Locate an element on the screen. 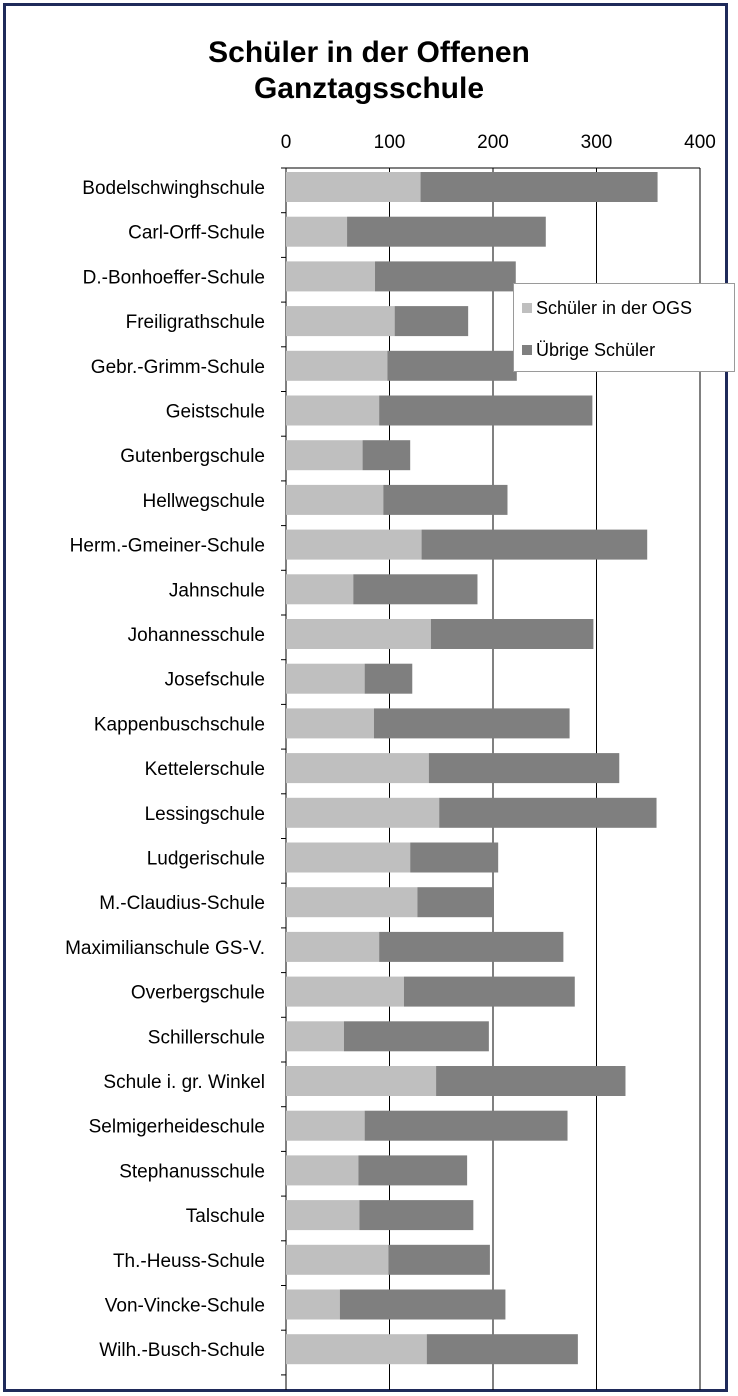  category-label-20: Schule i. gr. Winkel is located at coordinates (184, 1082).